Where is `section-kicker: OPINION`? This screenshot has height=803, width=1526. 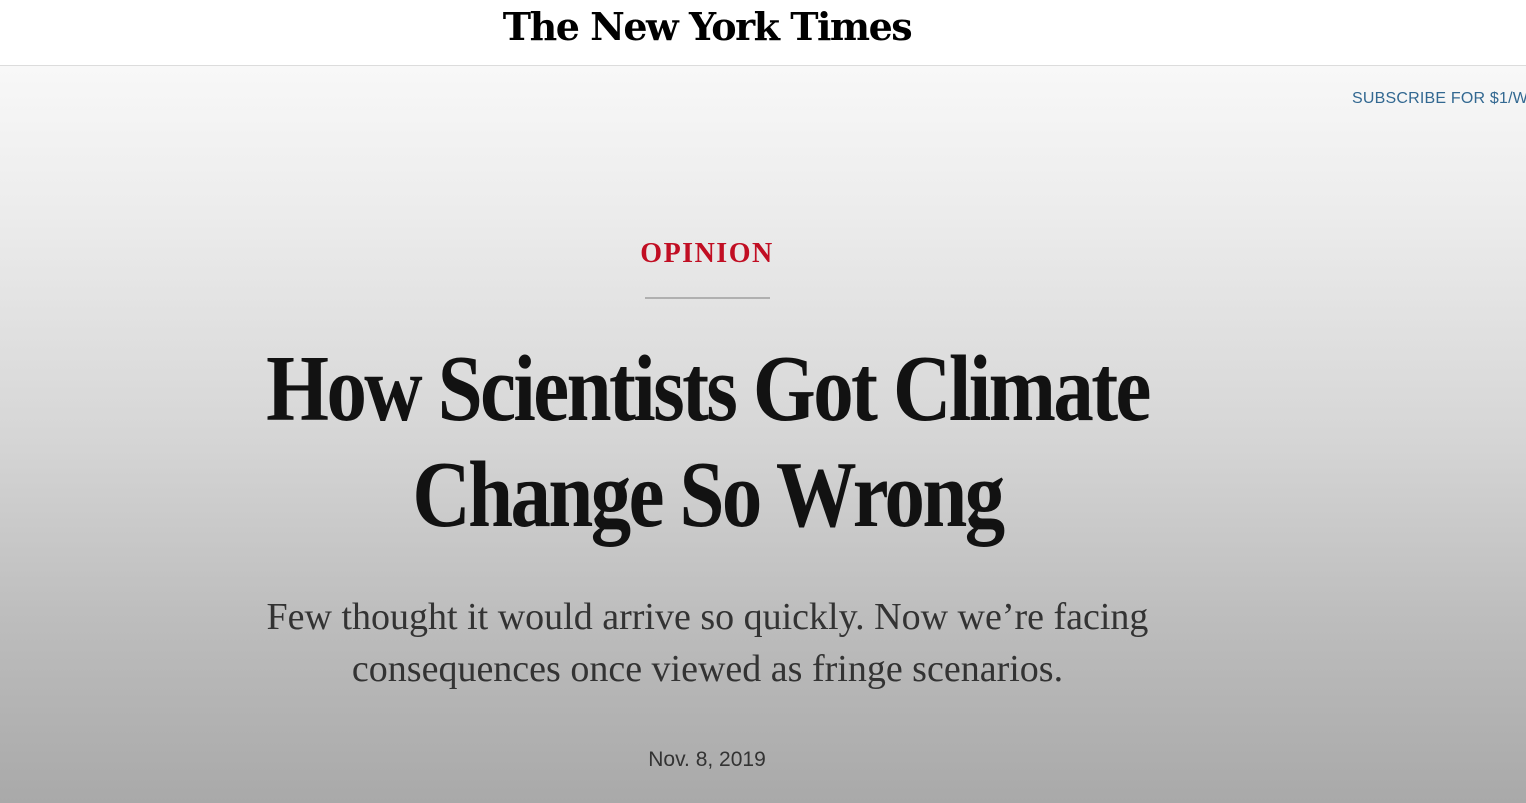
section-kicker: OPINION is located at coordinates (707, 253).